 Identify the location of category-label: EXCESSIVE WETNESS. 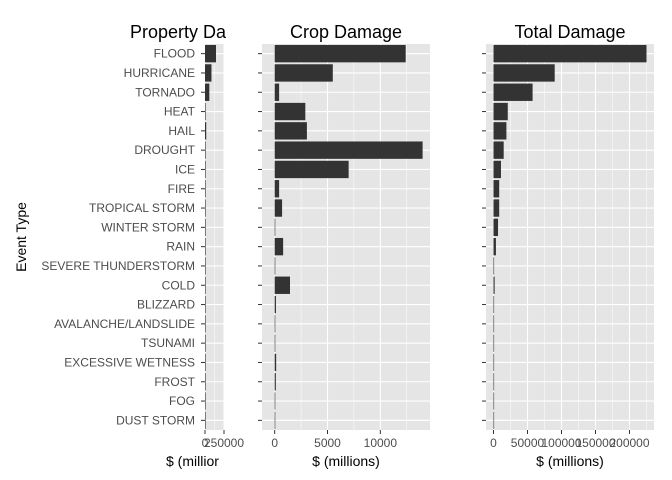
(129, 362).